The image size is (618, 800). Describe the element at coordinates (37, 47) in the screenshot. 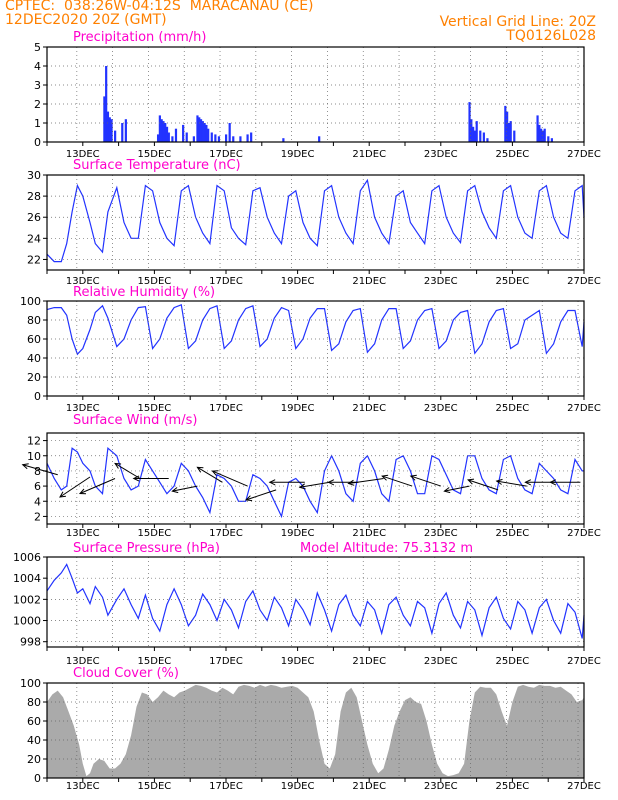

I see `y-tick-label: 5` at that location.